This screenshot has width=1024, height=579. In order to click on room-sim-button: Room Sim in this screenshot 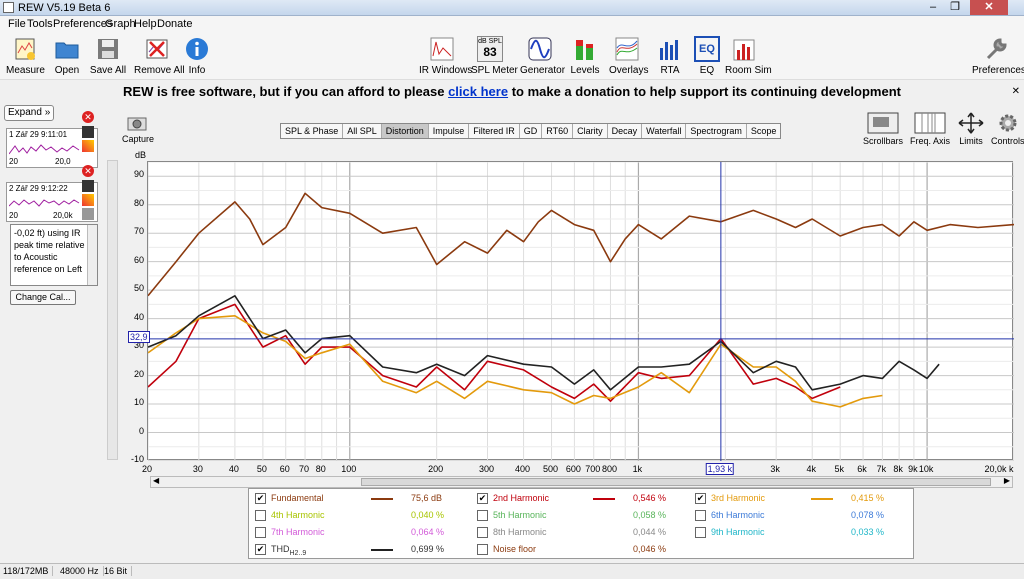, I will do `click(748, 56)`.